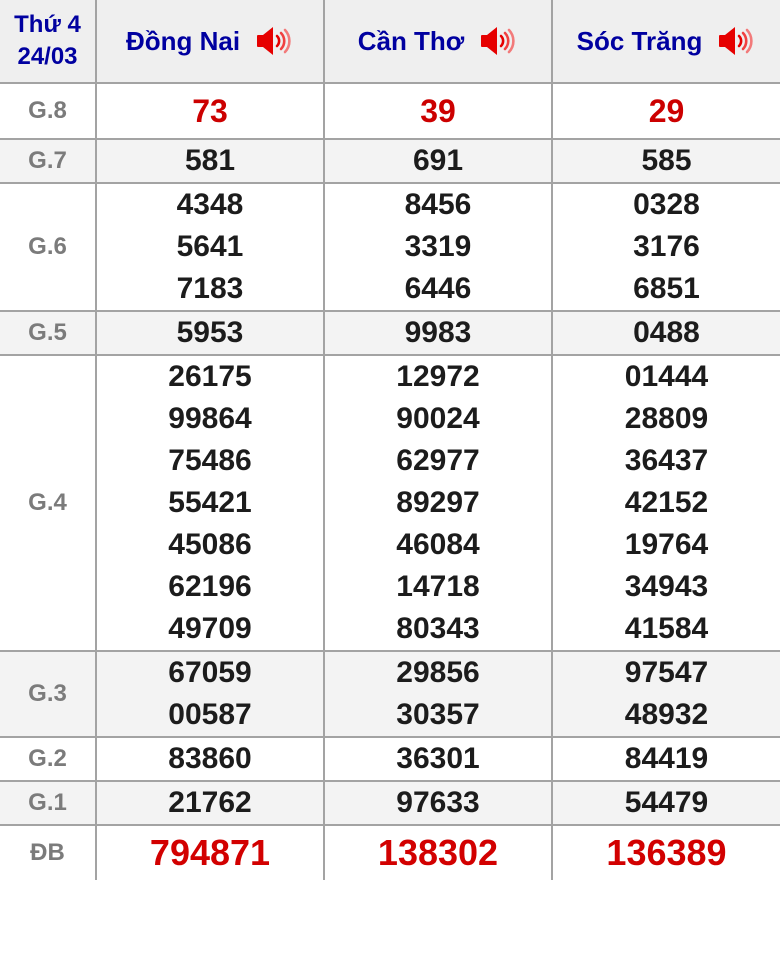  I want to click on prize-number: 26175, so click(210, 376).